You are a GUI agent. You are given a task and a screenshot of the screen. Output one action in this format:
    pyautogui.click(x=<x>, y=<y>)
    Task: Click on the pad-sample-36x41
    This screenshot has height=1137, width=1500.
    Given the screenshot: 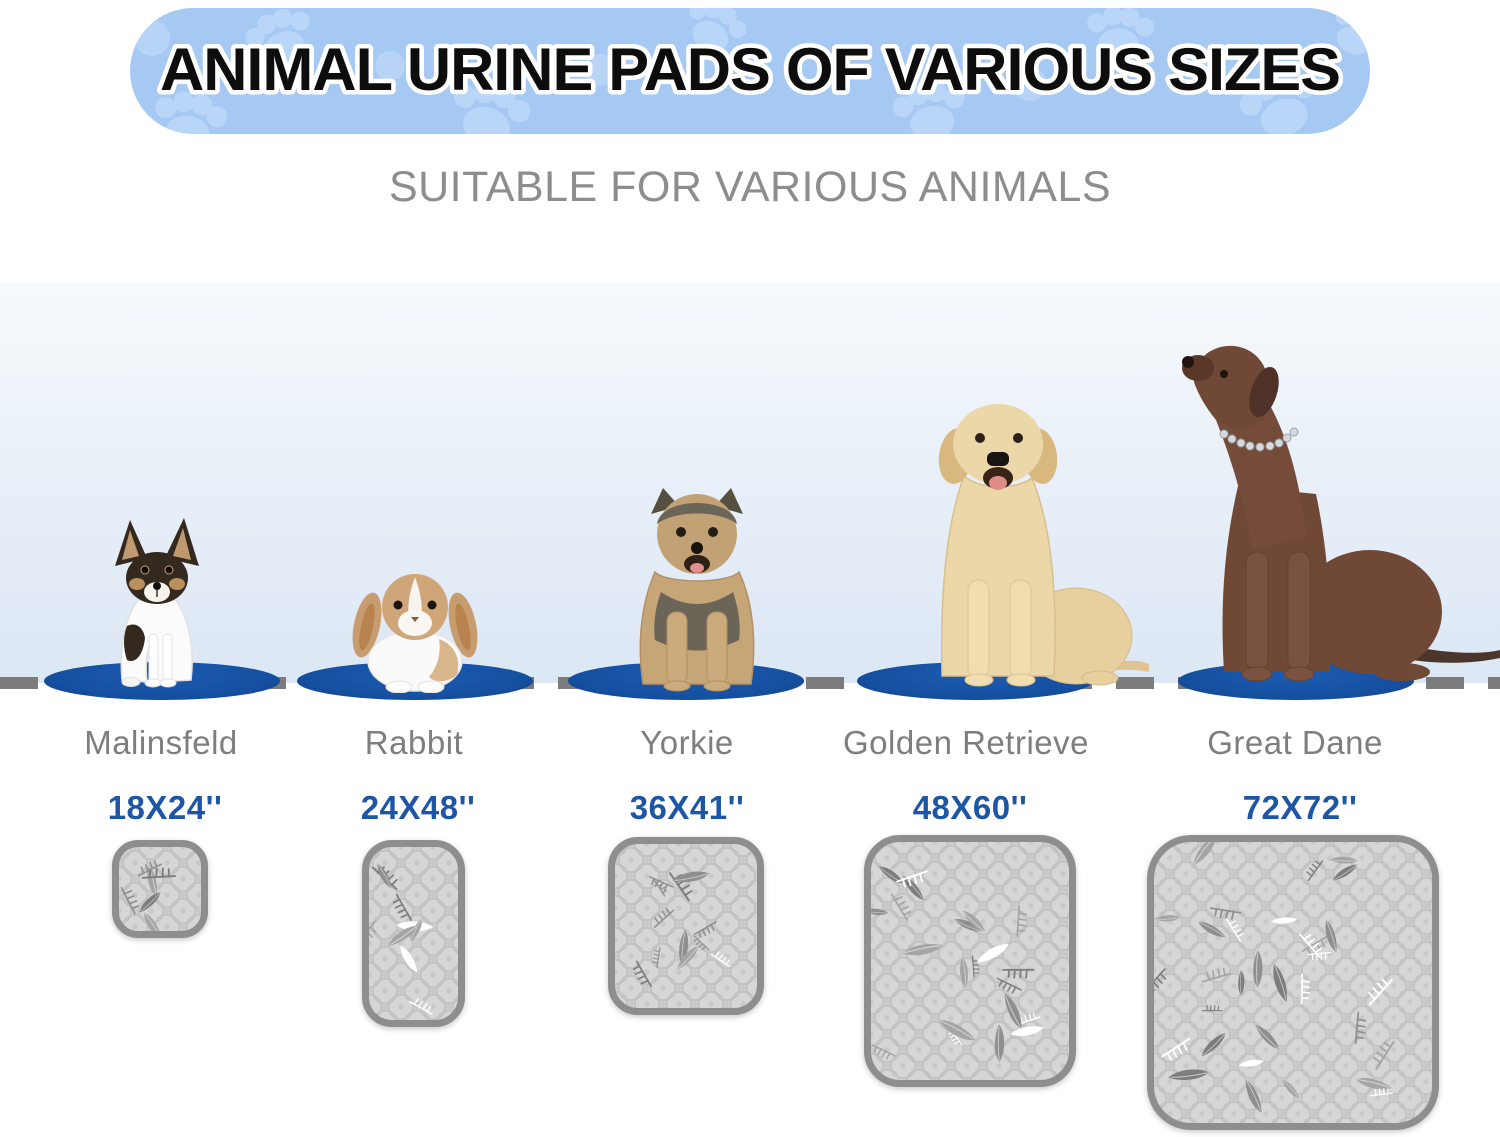 What is the action you would take?
    pyautogui.click(x=686, y=926)
    